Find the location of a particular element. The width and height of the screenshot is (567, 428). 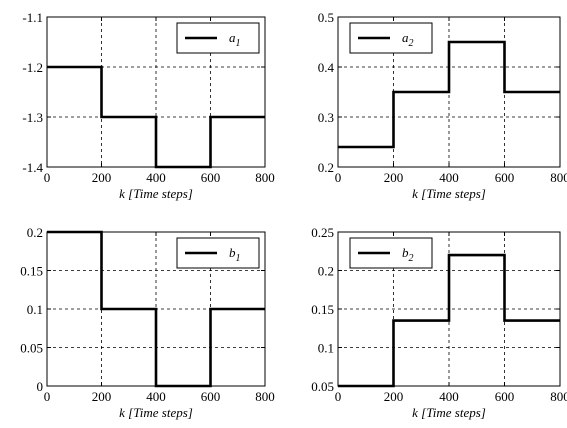

legend: a1 is located at coordinates (218, 38).